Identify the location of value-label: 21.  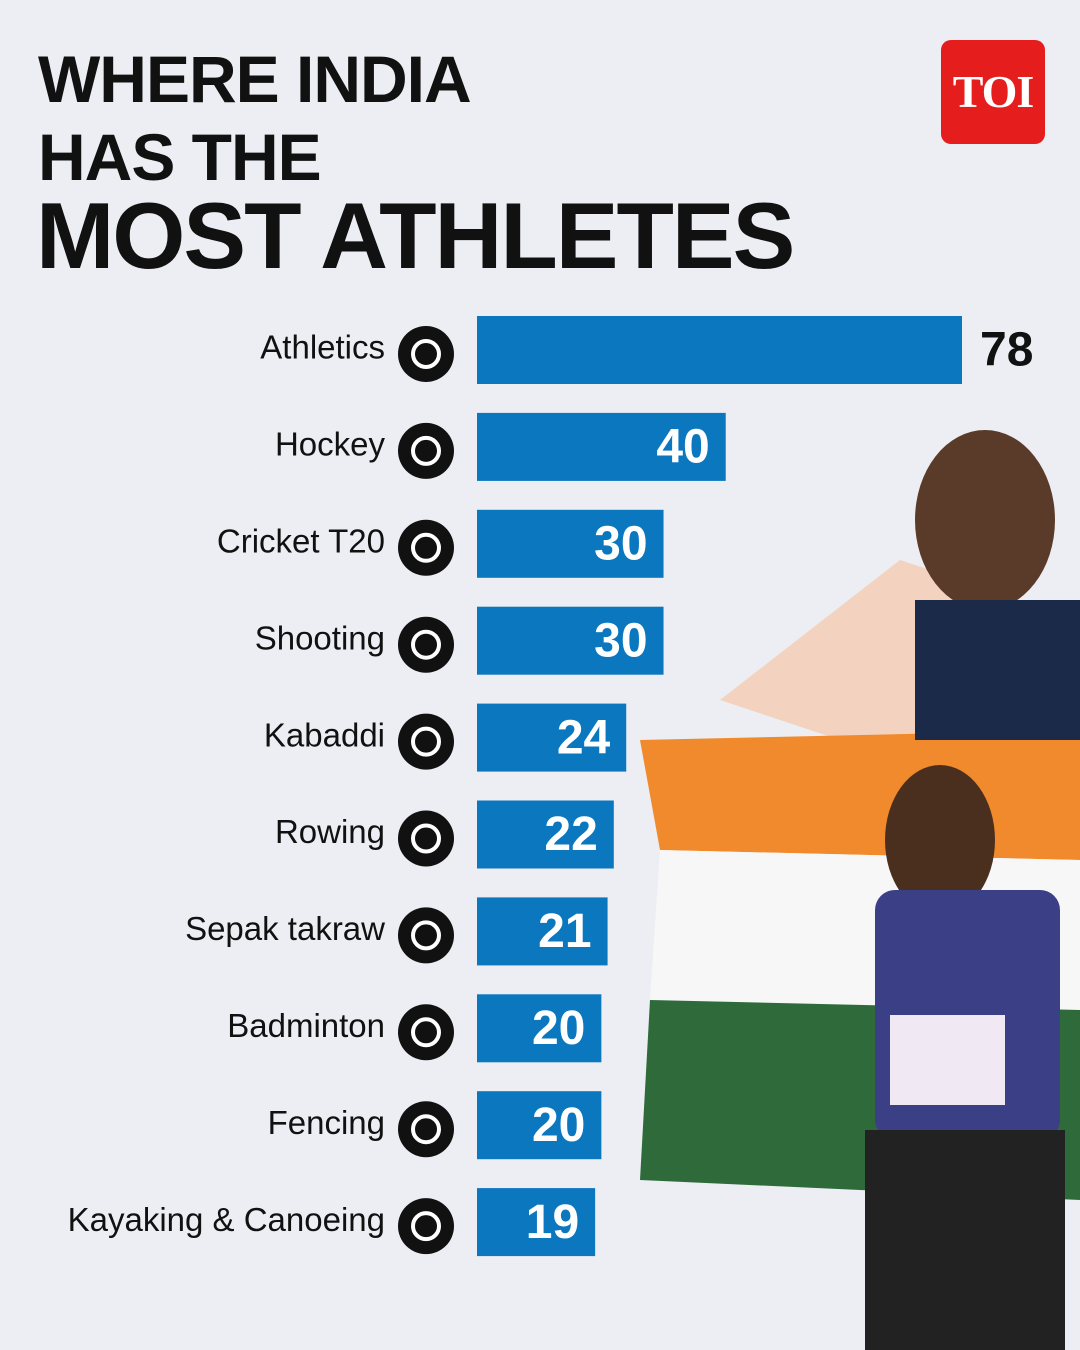
(564, 931).